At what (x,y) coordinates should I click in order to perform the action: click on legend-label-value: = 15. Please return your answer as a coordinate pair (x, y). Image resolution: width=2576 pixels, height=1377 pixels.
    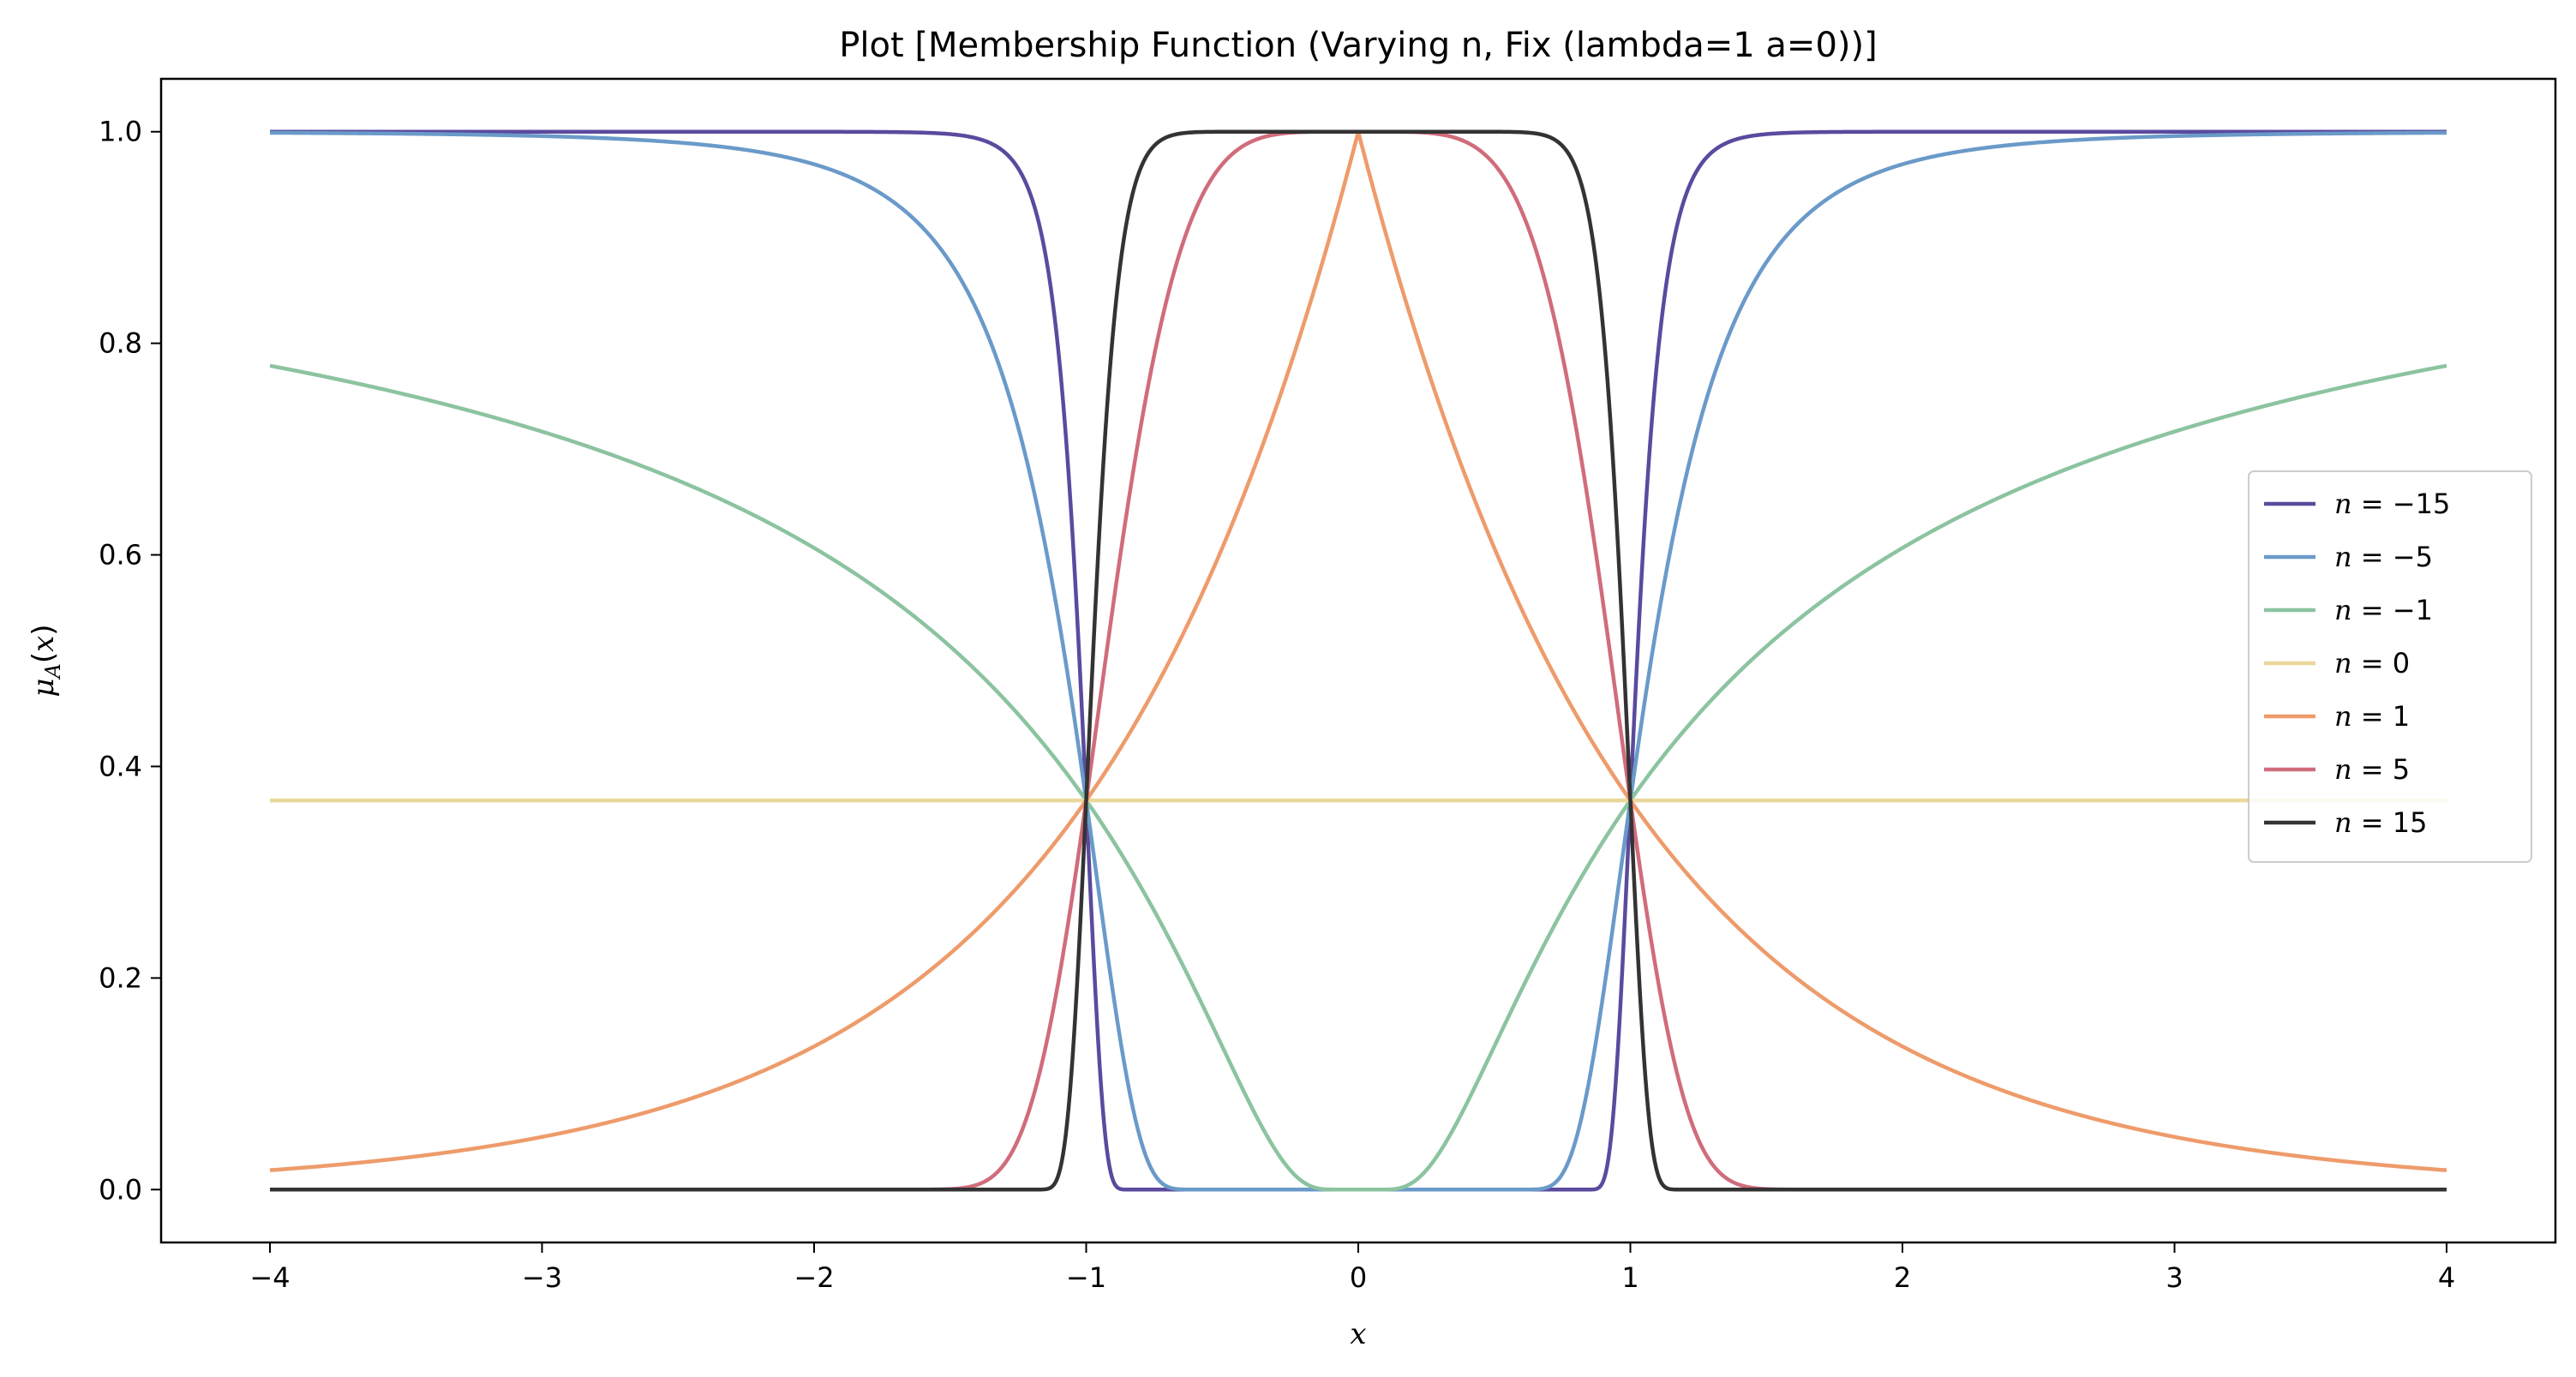
    Looking at the image, I should click on (2390, 822).